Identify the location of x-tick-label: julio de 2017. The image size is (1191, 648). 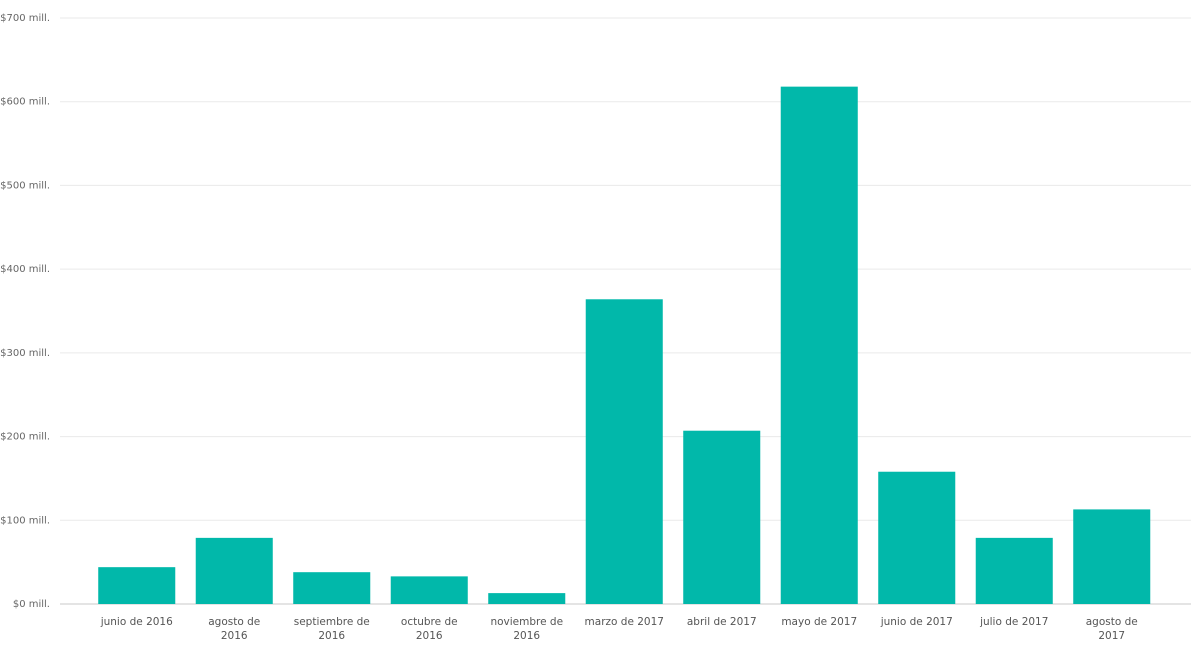
(1014, 622).